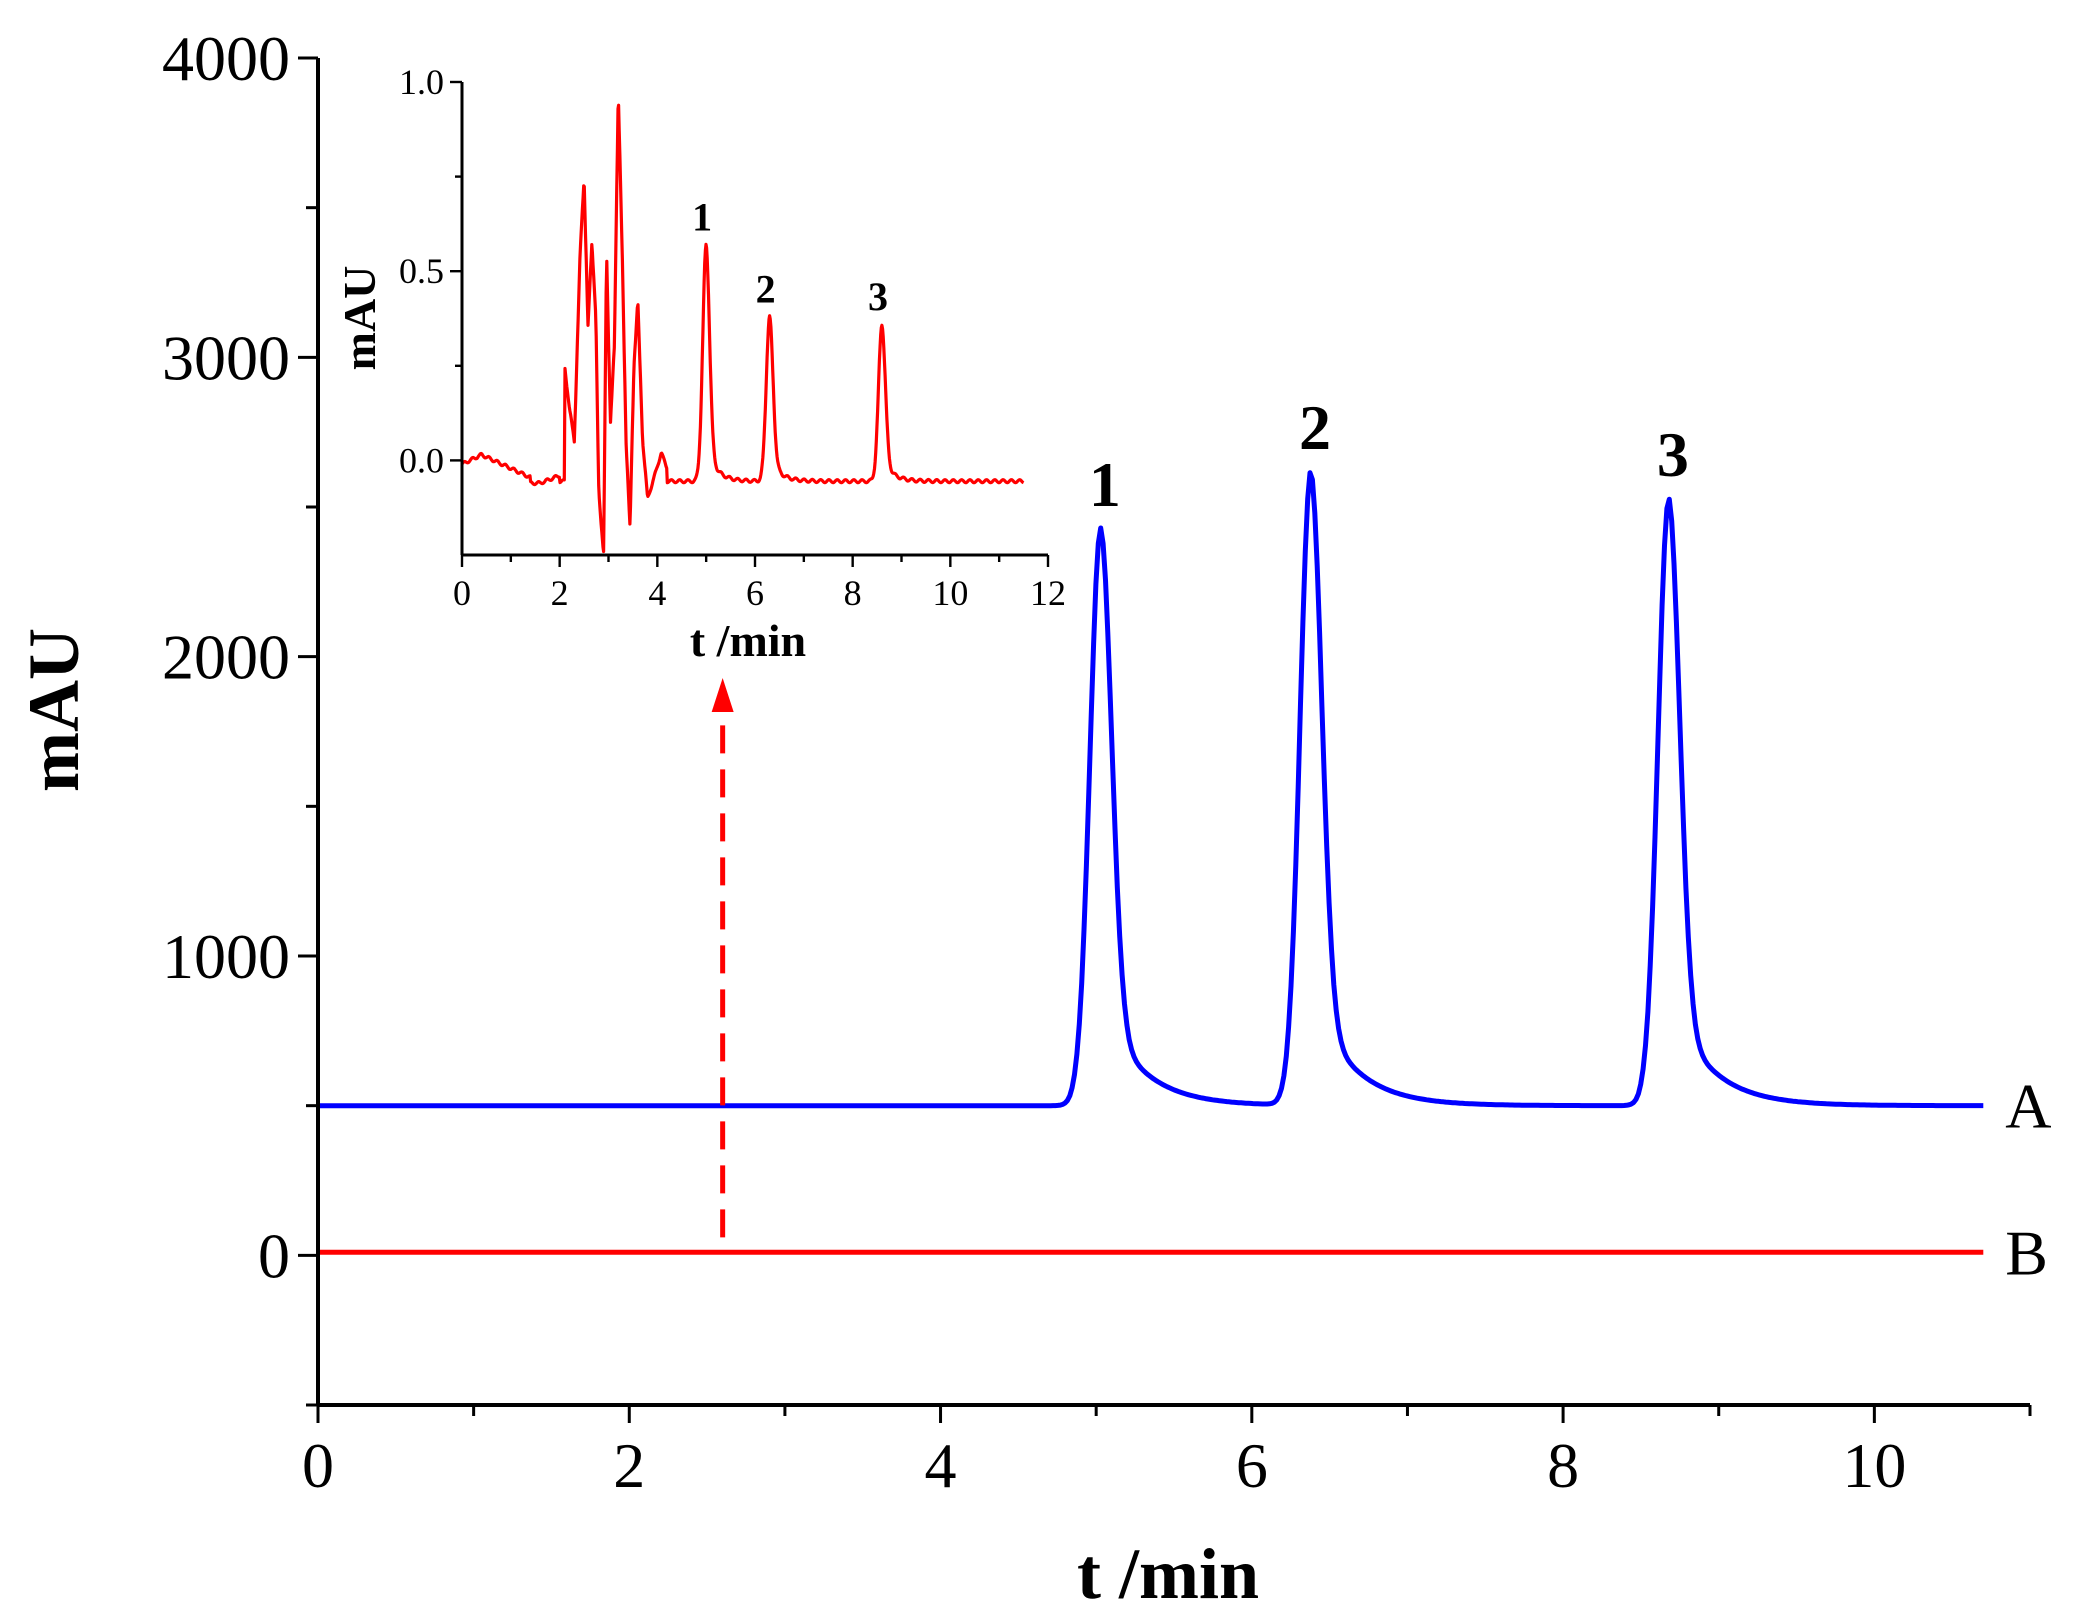  What do you see at coordinates (1252, 1465) in the screenshot?
I see `x-tick-label: 6` at bounding box center [1252, 1465].